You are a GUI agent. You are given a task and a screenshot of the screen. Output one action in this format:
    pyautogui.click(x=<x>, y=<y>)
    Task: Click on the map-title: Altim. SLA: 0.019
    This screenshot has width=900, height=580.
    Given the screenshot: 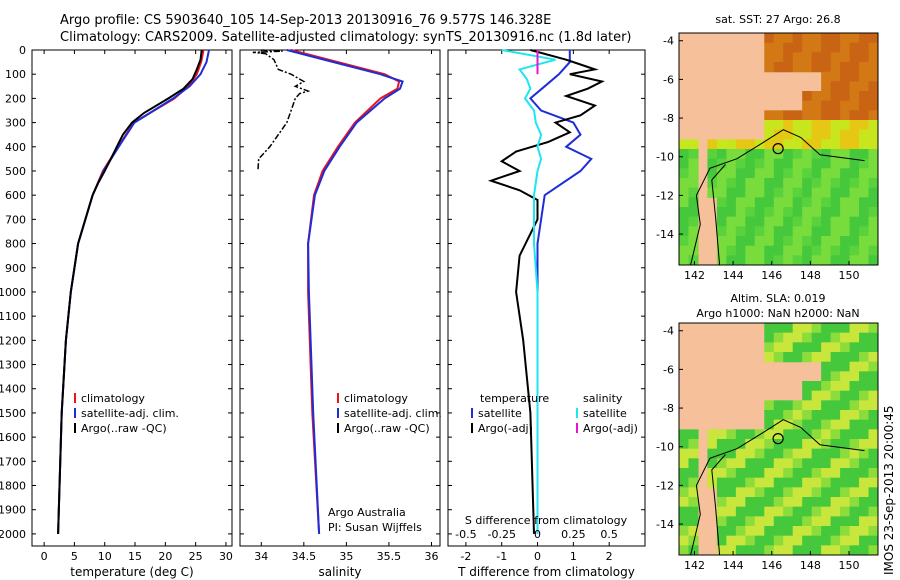 What is the action you would take?
    pyautogui.click(x=777, y=298)
    